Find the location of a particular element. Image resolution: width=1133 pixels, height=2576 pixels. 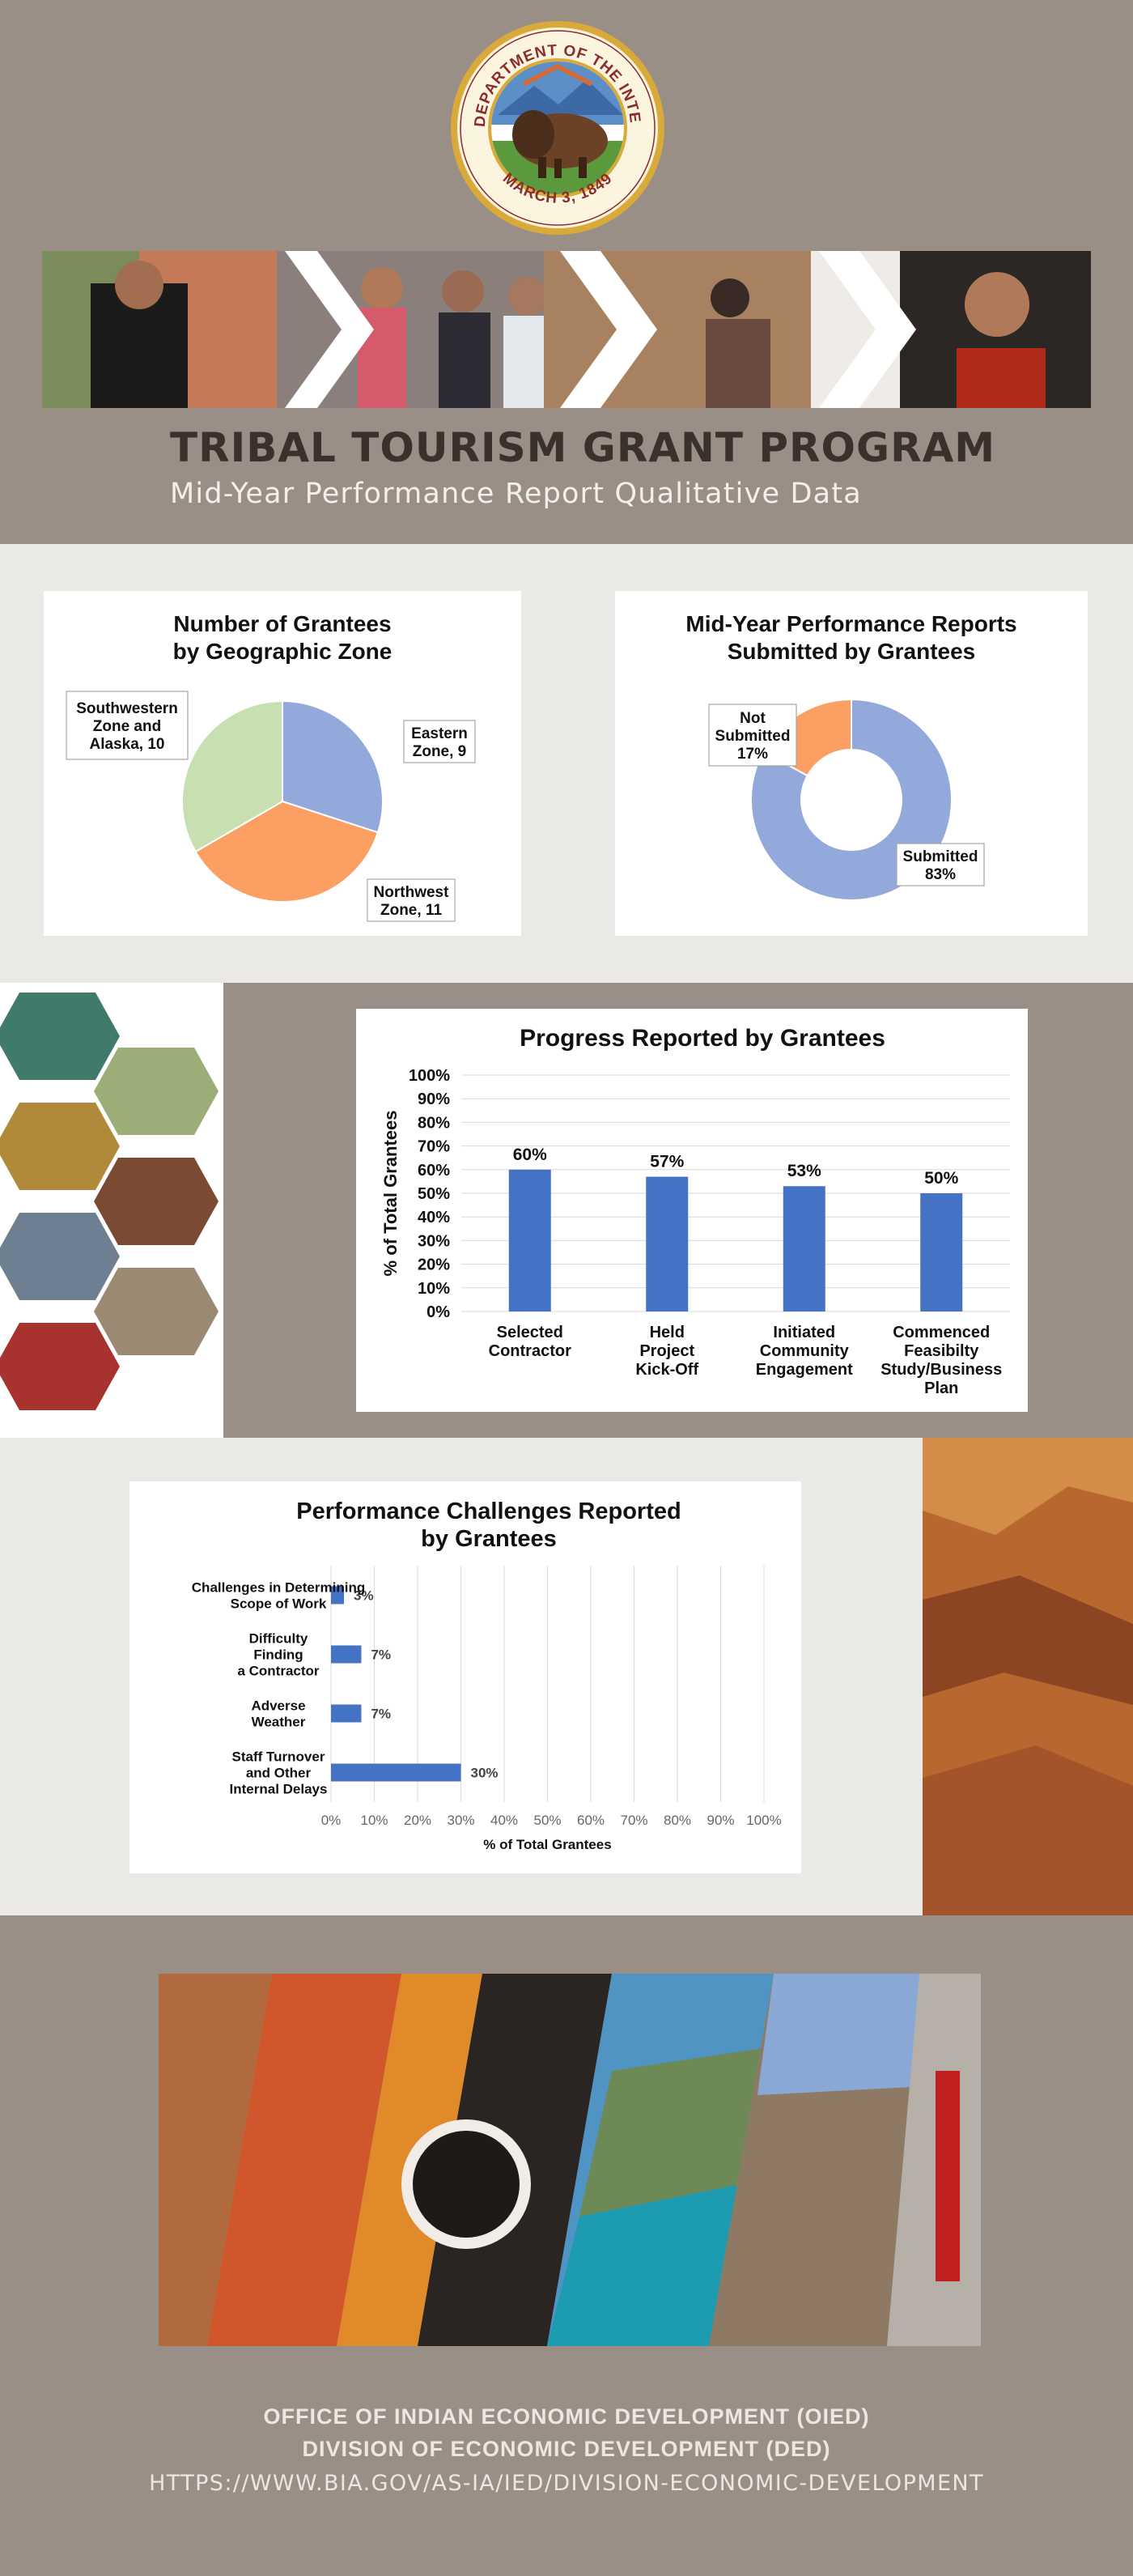

x-tick-label: 20% is located at coordinates (417, 1820).